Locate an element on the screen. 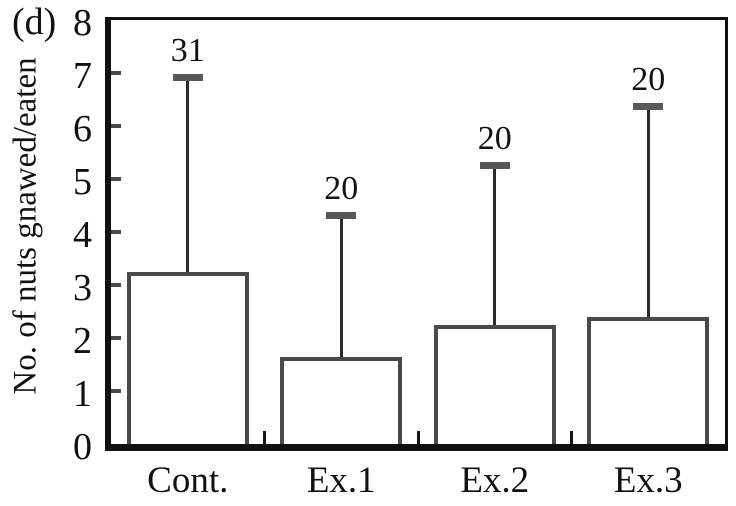  y-tick-label: 0 is located at coordinates (82, 447).